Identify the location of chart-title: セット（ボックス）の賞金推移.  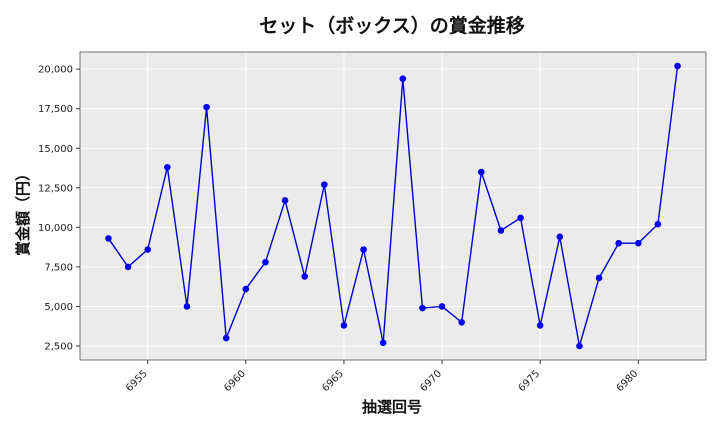
(391, 25).